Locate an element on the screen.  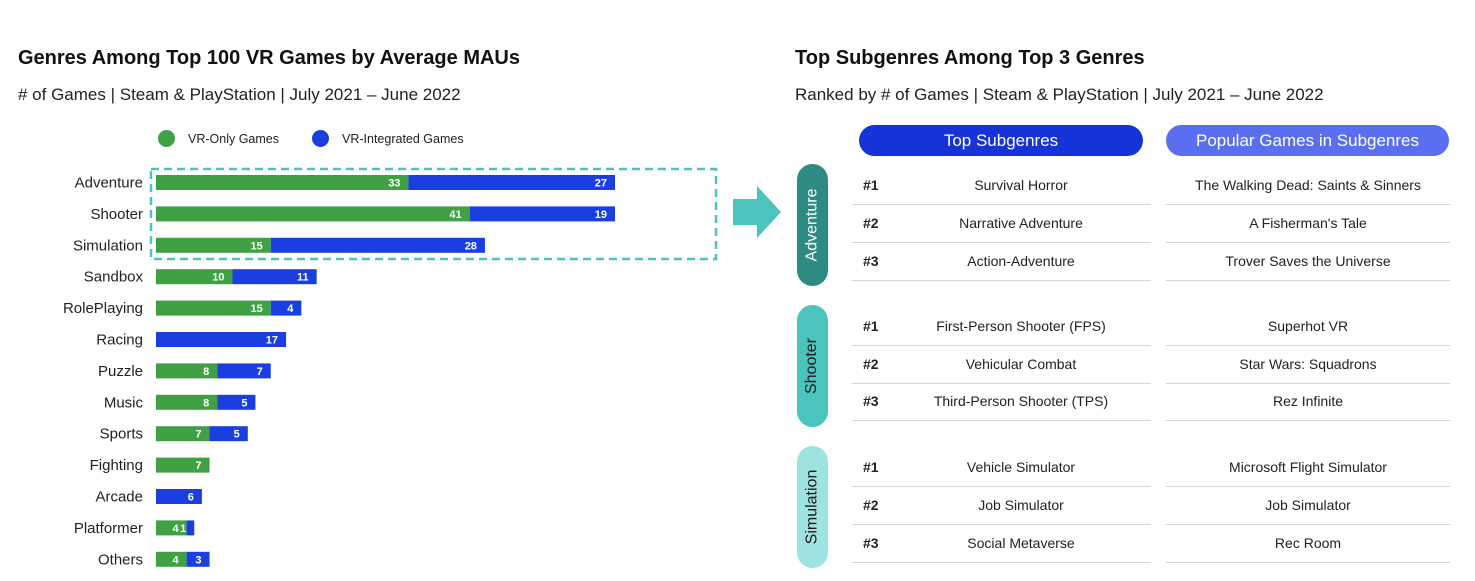
value-label-roleplaying-vr-integrated: 4 is located at coordinates (290, 309).